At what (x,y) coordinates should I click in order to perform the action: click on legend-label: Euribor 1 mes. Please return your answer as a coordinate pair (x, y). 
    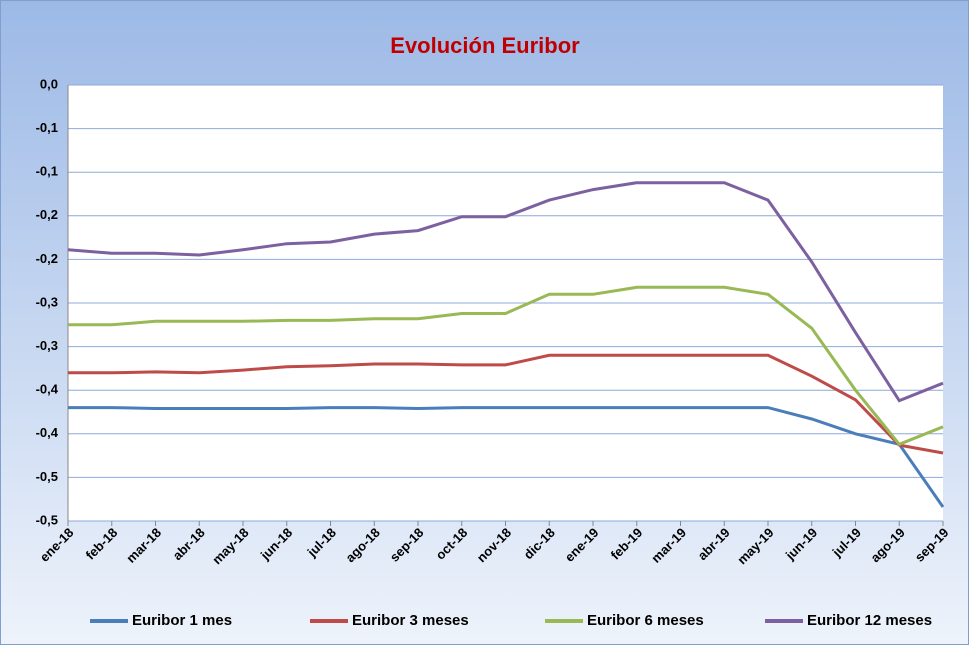
    Looking at the image, I should click on (182, 620).